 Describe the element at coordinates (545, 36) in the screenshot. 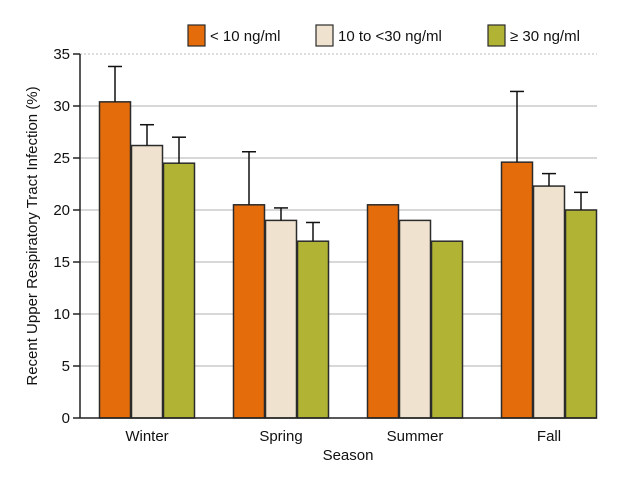

I see `legend-label: ≥ 30 ng/ml` at that location.